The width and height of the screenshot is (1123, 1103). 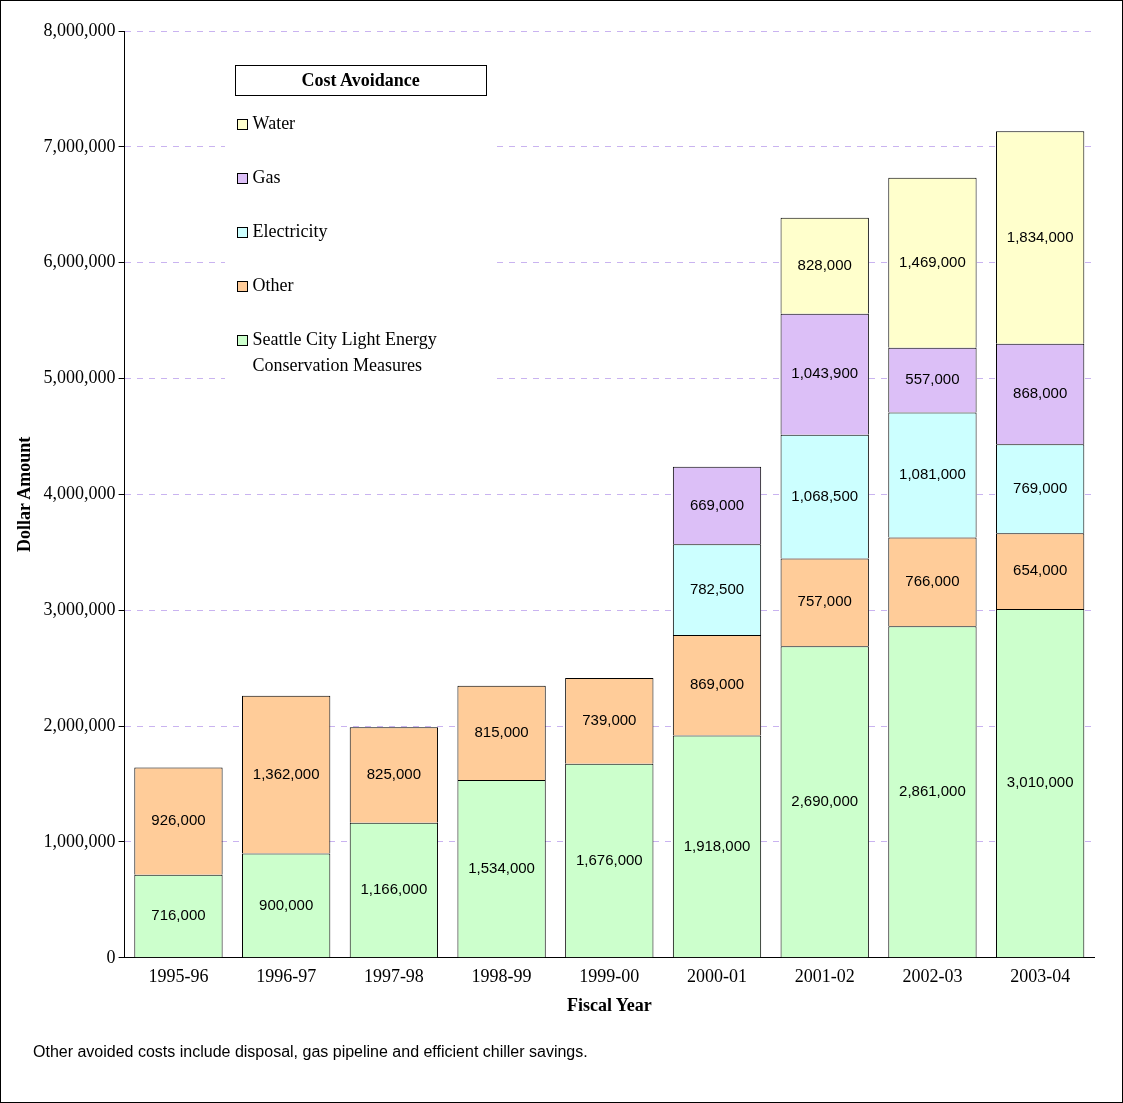 I want to click on data-label: 3,010,000, so click(x=1040, y=782).